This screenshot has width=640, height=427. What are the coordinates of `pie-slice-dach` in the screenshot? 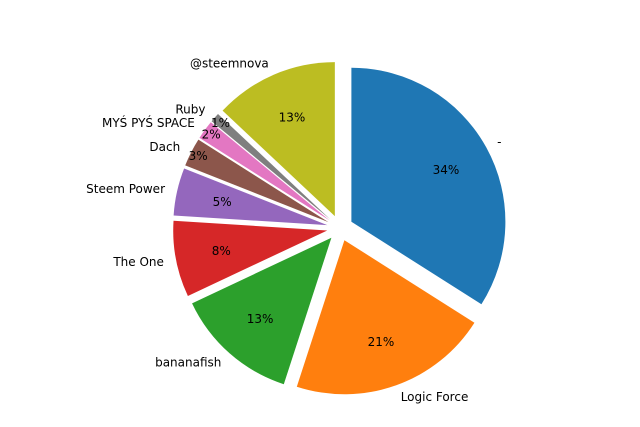 It's located at (257, 181).